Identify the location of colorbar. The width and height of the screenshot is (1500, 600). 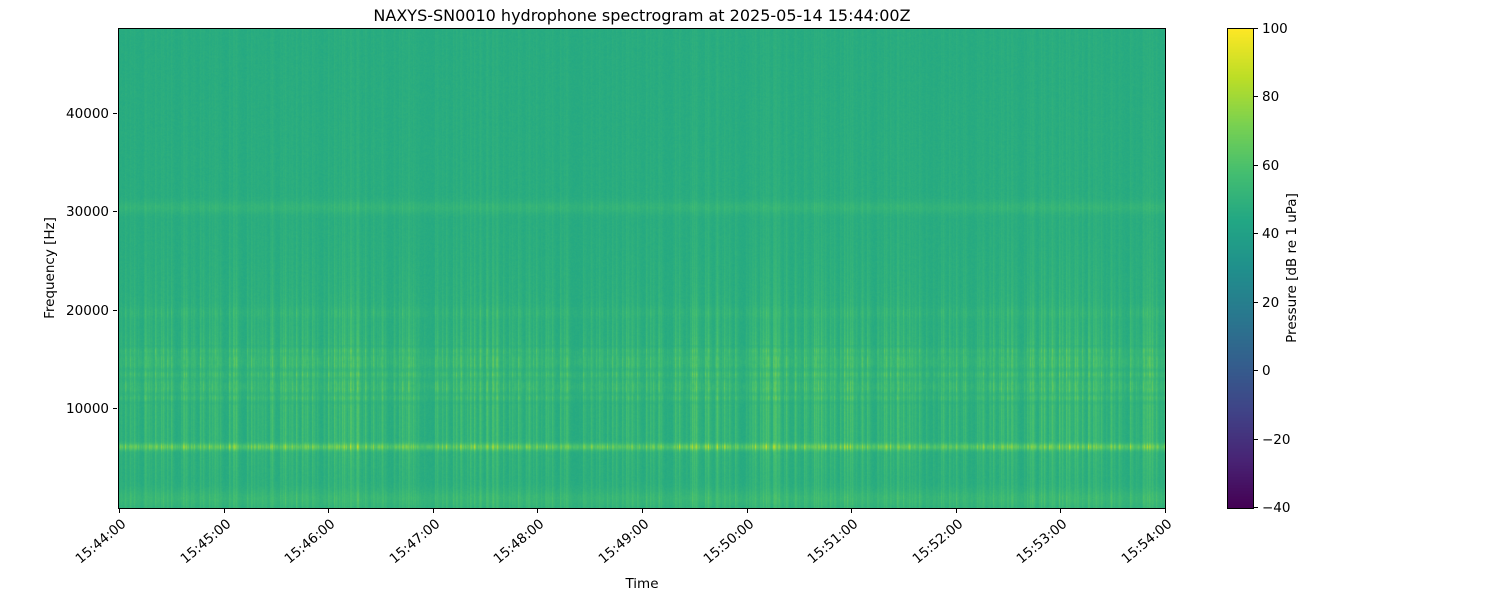
(1240, 268).